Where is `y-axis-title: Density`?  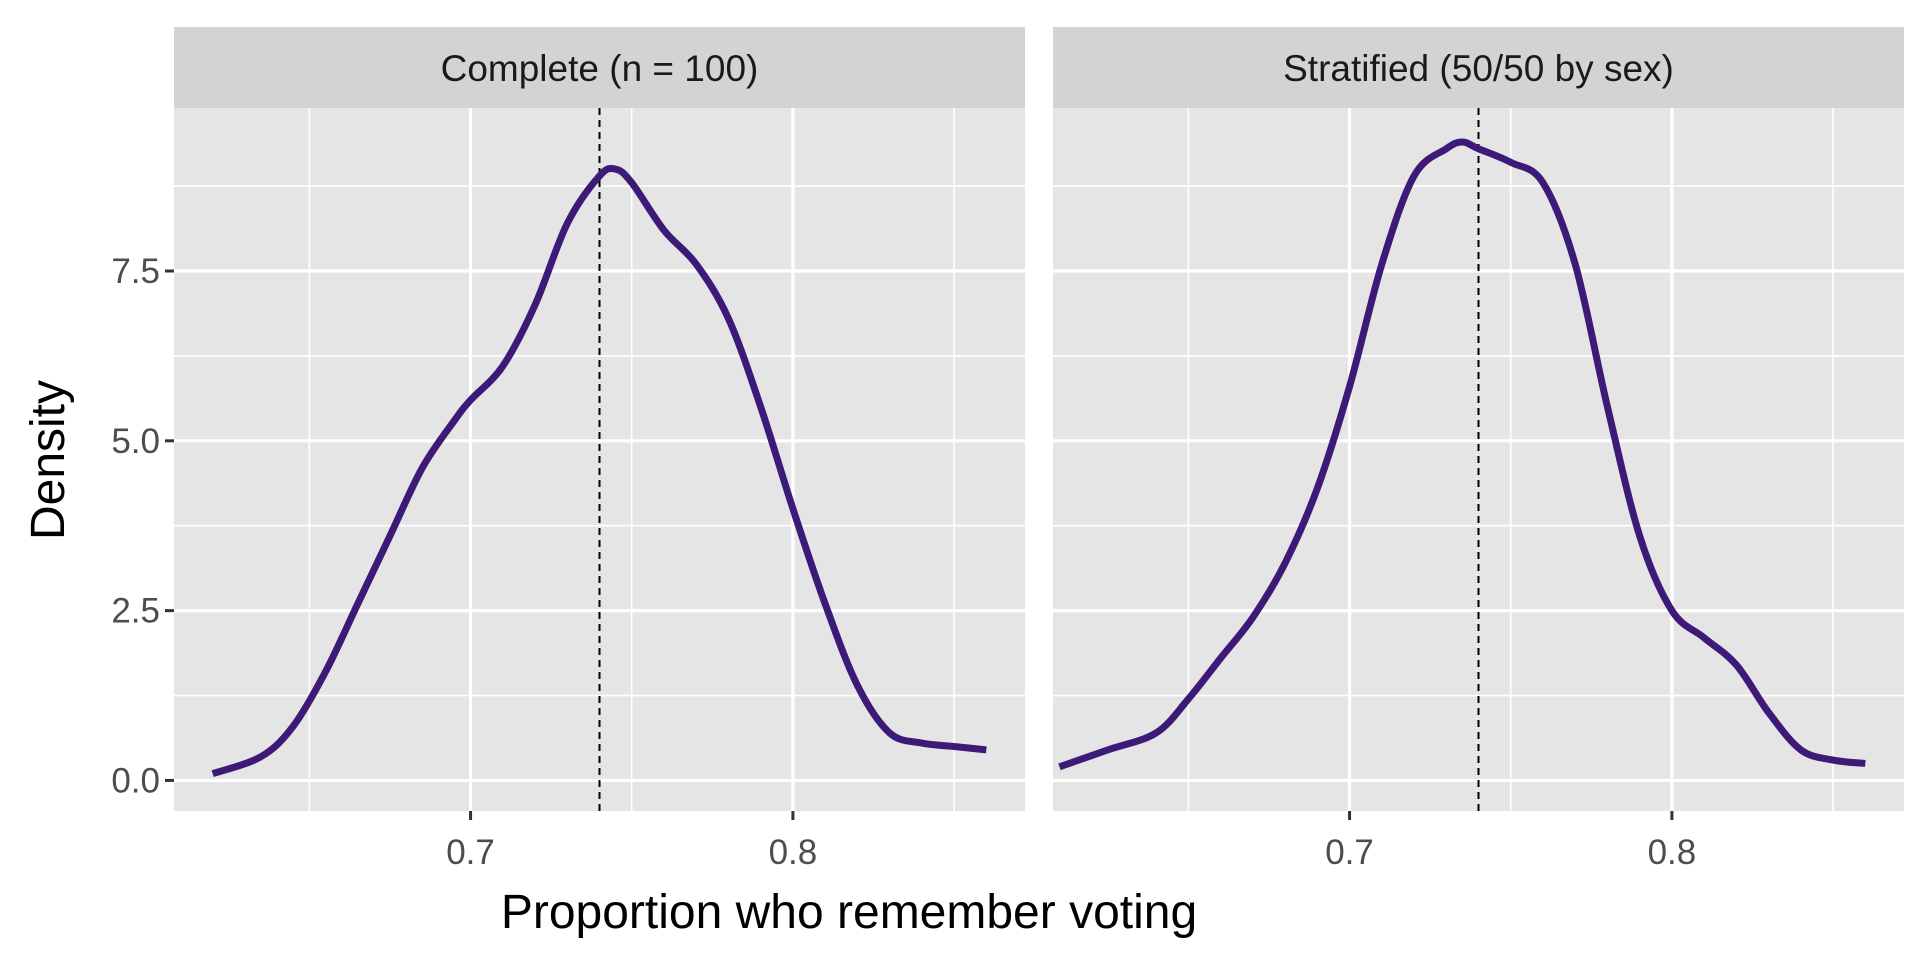 y-axis-title: Density is located at coordinates (48, 460).